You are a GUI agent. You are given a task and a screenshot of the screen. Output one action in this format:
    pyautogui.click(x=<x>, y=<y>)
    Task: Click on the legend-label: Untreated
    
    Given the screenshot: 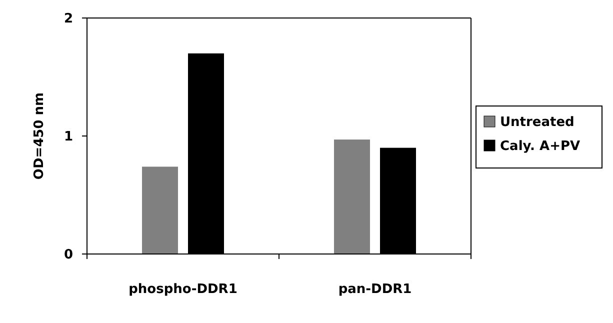 What is the action you would take?
    pyautogui.click(x=537, y=122)
    